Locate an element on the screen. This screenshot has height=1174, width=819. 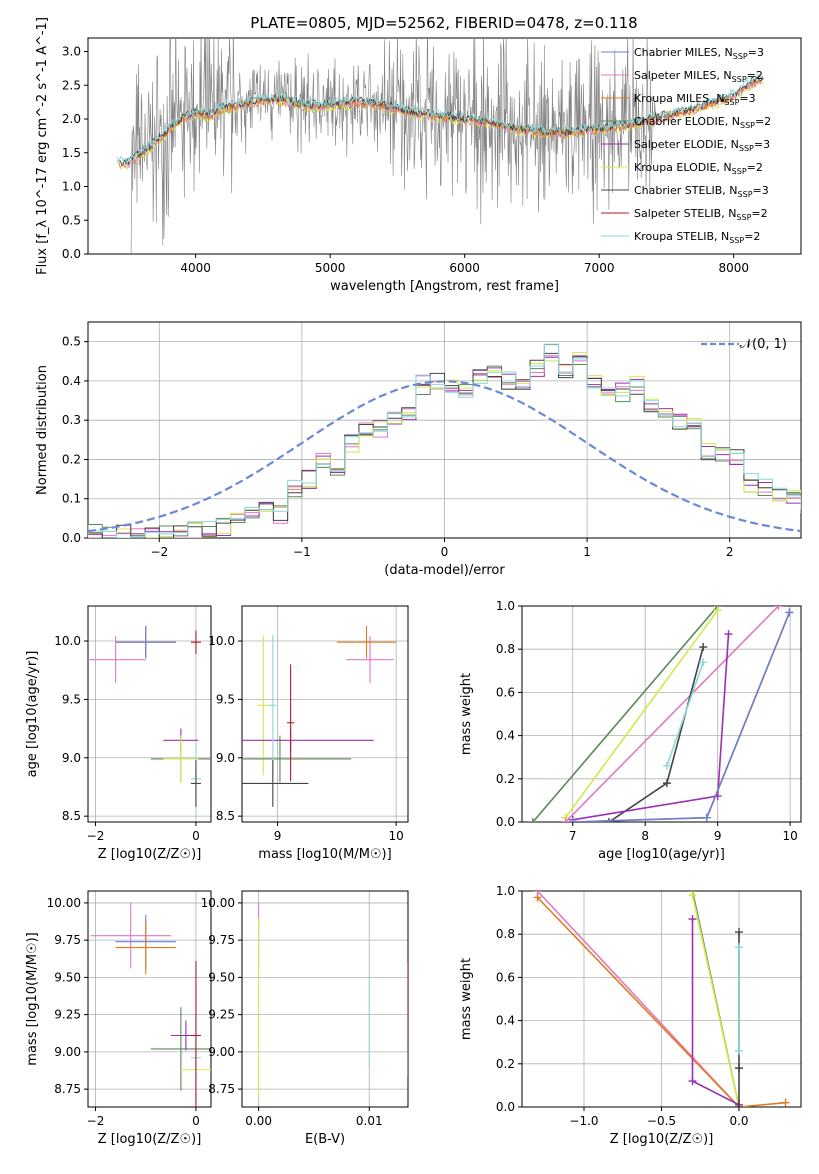
y-tick-label: 1.5 is located at coordinates (71, 153).